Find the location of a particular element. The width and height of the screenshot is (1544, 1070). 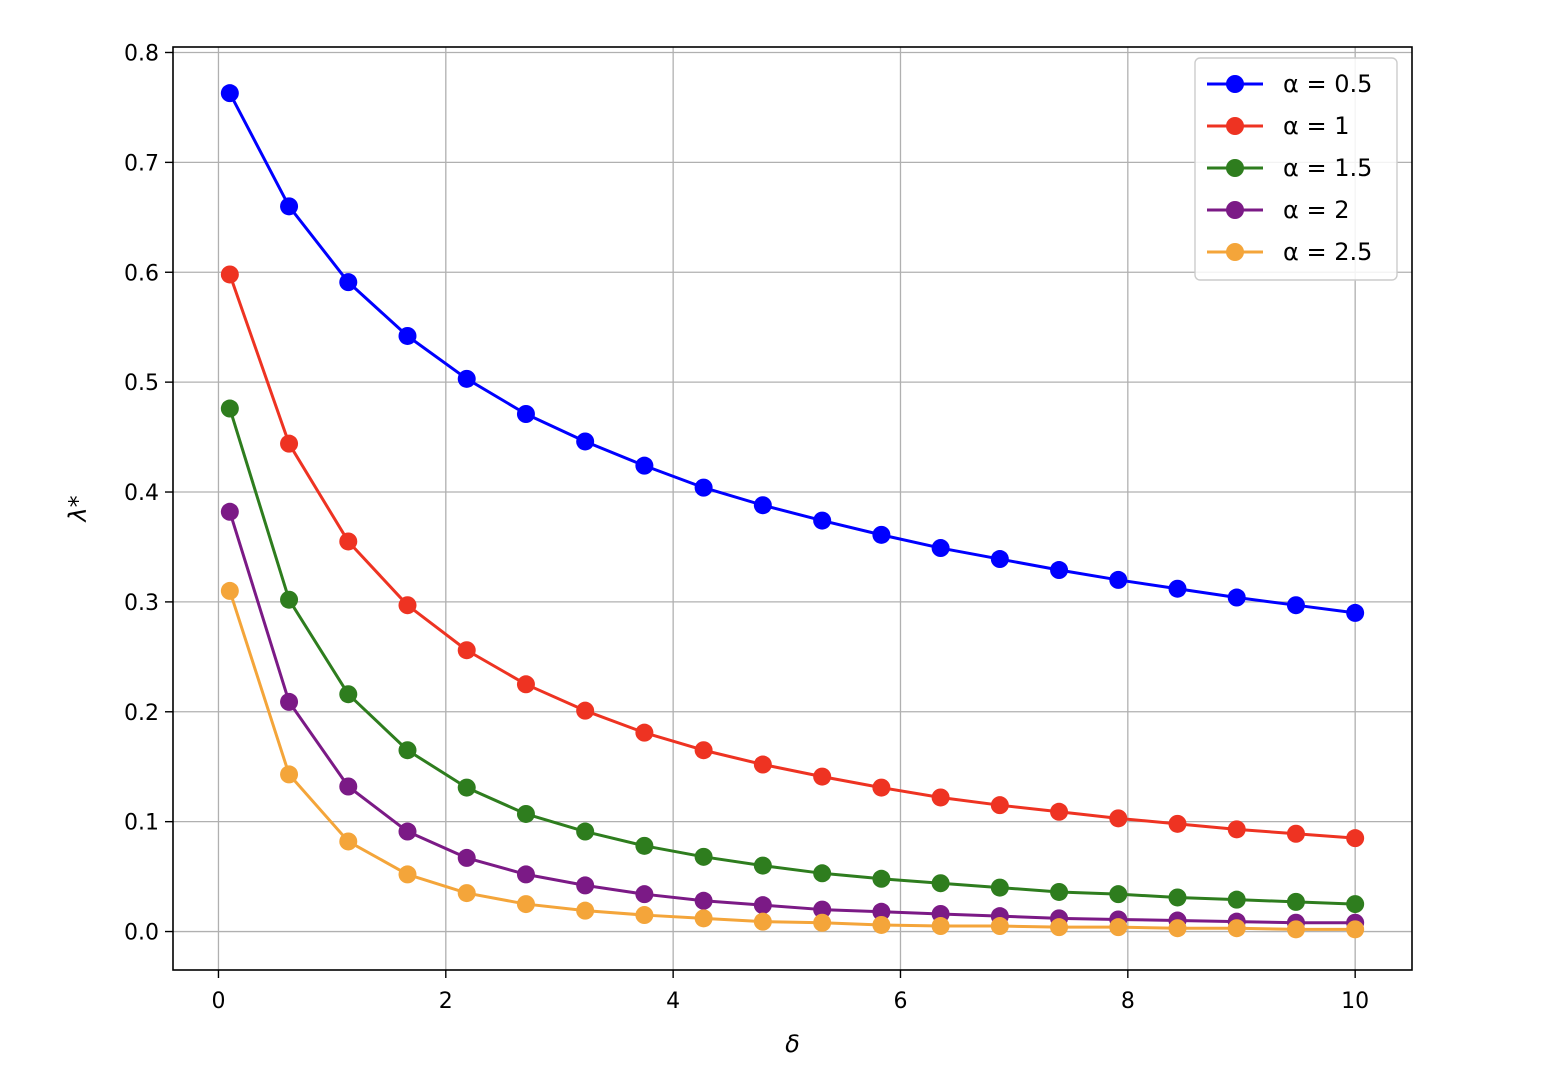

legend-item: α = 2.5 is located at coordinates (1289, 252).